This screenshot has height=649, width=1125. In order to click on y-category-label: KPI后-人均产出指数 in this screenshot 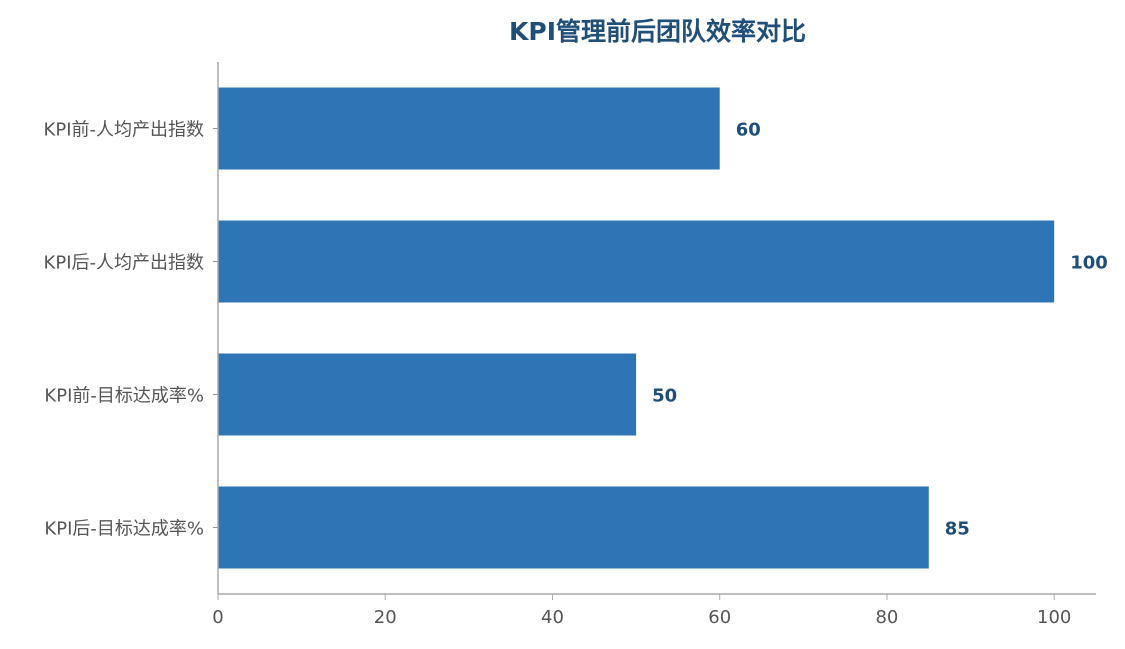, I will do `click(124, 263)`.